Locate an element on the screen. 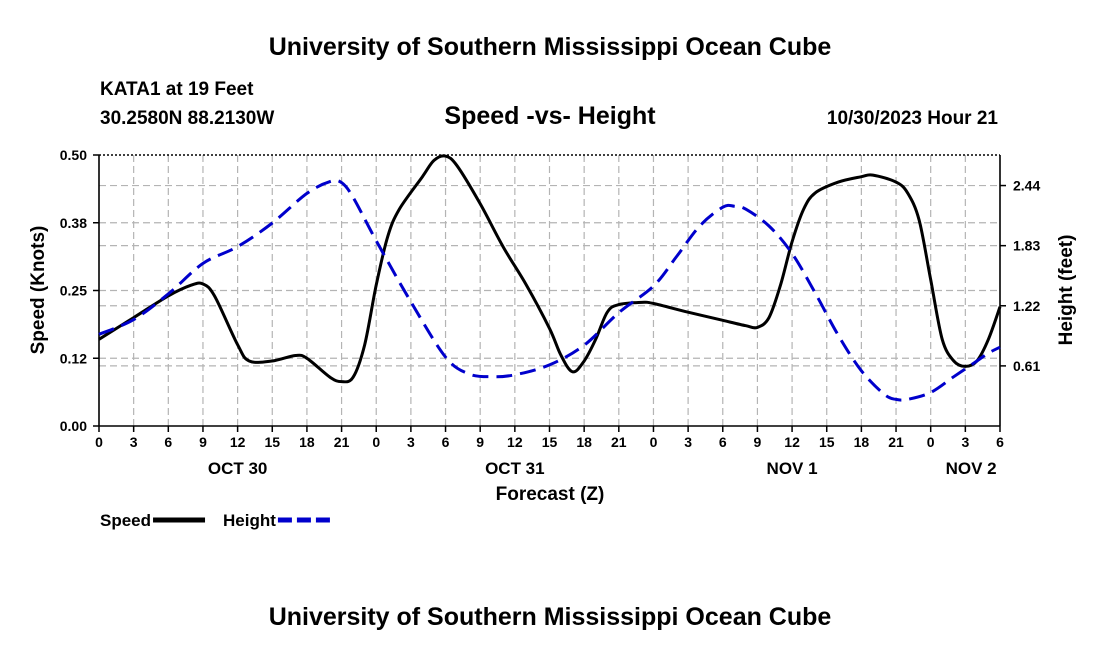 The height and width of the screenshot is (650, 1100). forecast-date: 10/30/2023 Hour 21 is located at coordinates (913, 118).